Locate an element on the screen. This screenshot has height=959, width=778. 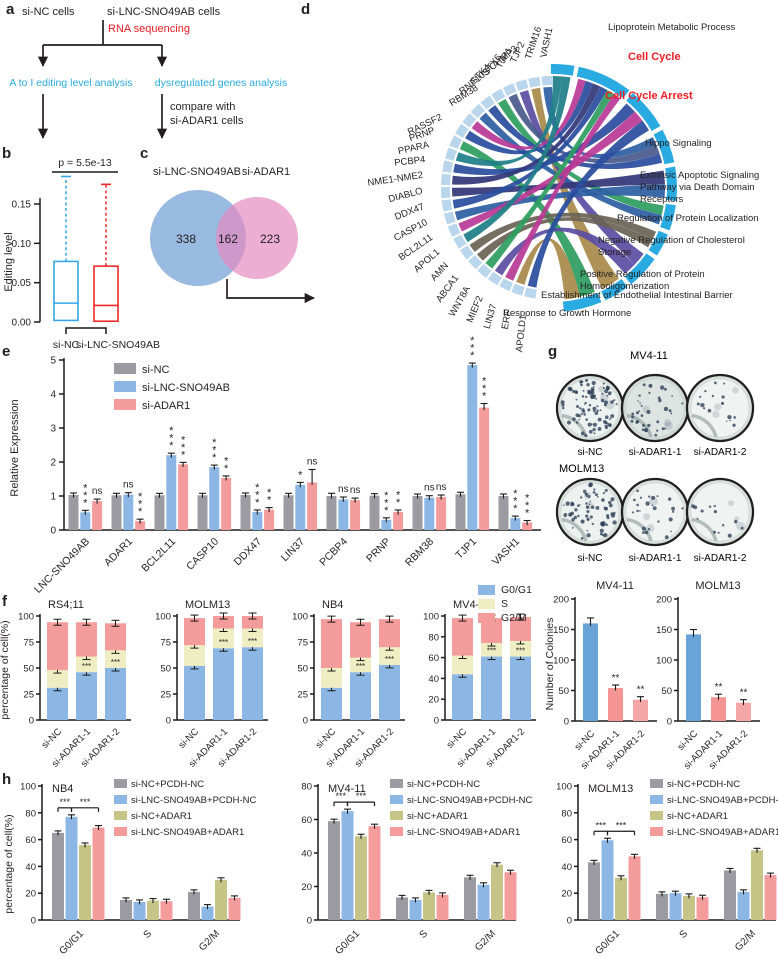
legend-label: si-LNC-SNO49AB+PCDH-NC is located at coordinates (470, 800).